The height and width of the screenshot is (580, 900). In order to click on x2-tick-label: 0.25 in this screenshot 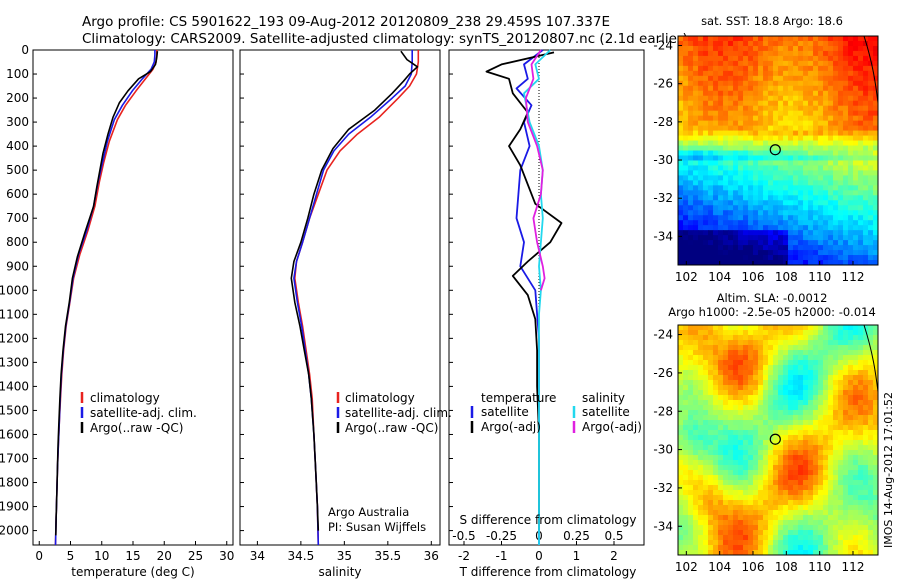, I will do `click(576, 536)`.